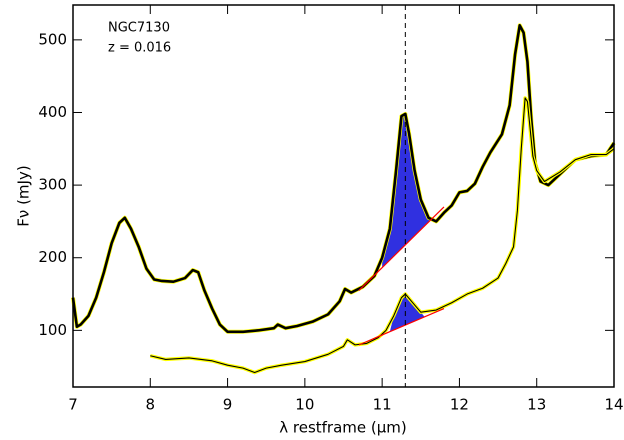 The width and height of the screenshot is (624, 440). I want to click on x-tick-label: 8, so click(151, 405).